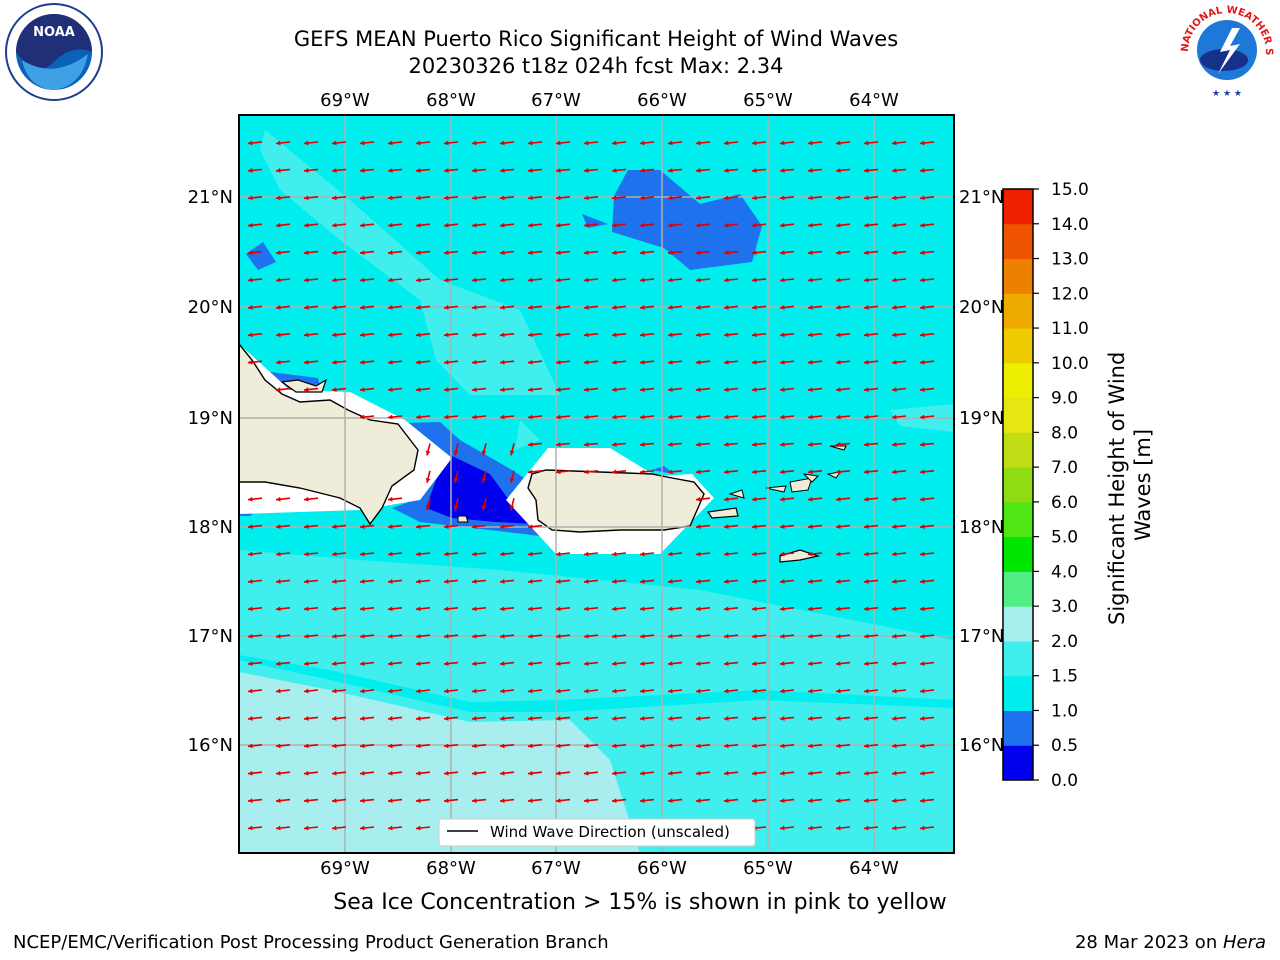  What do you see at coordinates (54, 52) in the screenshot?
I see `noaa-logo: NOAA` at bounding box center [54, 52].